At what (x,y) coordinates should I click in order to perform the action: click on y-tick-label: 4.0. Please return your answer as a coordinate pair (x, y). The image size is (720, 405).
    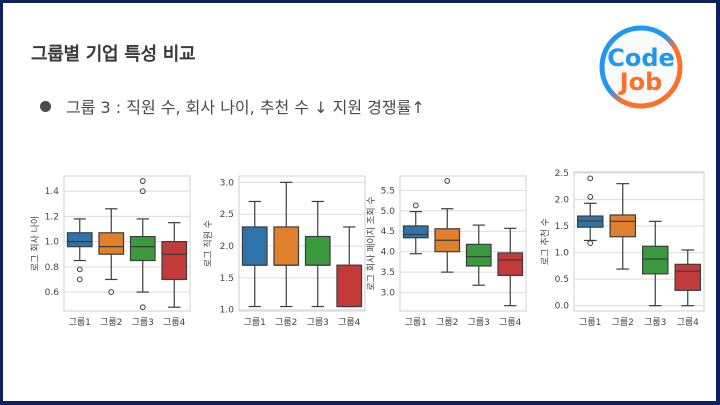
    Looking at the image, I should click on (388, 253).